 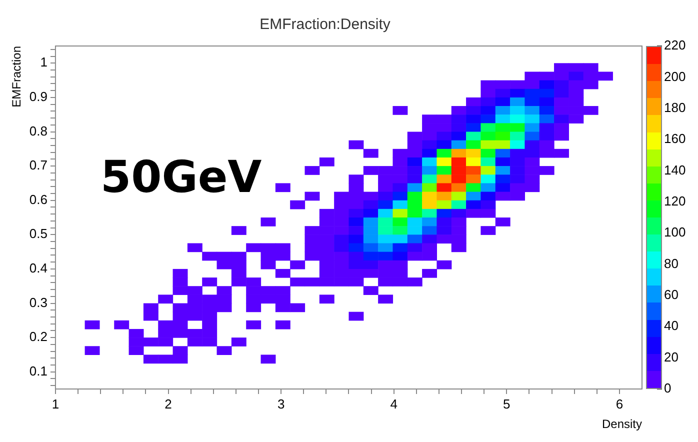 What do you see at coordinates (56, 404) in the screenshot?
I see `x-tick-label: 1` at bounding box center [56, 404].